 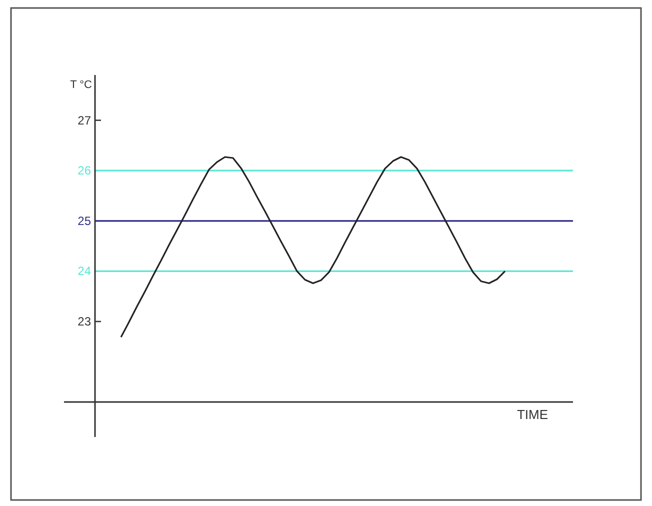 What do you see at coordinates (85, 221) in the screenshot?
I see `y-tick-label: 25` at bounding box center [85, 221].